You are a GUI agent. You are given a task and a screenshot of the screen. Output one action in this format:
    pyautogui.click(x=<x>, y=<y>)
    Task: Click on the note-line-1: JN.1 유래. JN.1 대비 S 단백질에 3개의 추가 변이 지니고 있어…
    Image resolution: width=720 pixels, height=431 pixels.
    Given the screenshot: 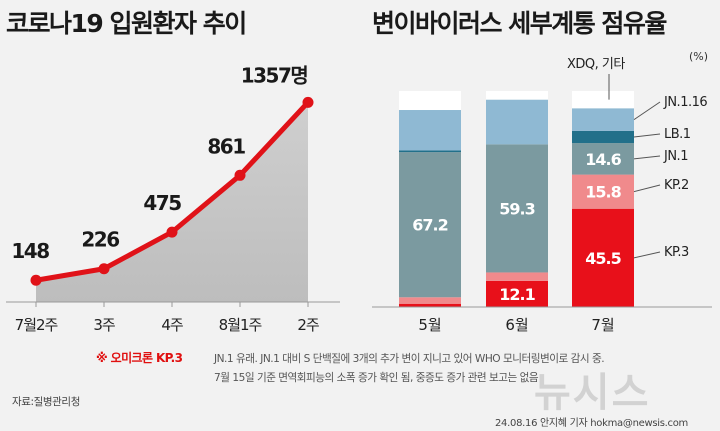 What is the action you would take?
    pyautogui.click(x=409, y=359)
    